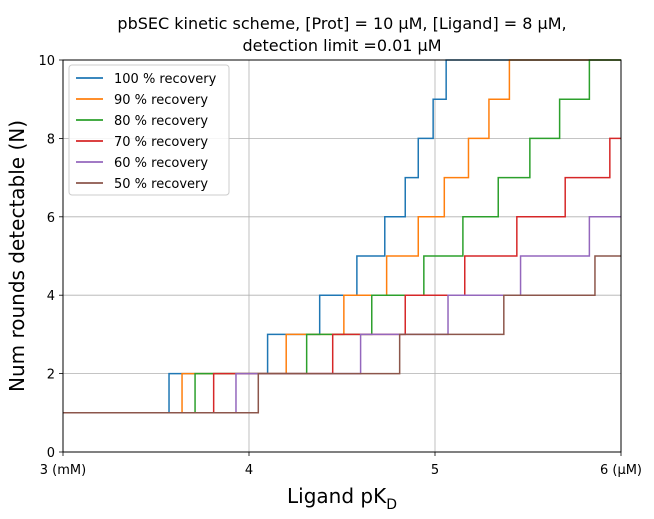  Describe the element at coordinates (17, 256) in the screenshot. I see `y-axis-label: Num rounds detectable (N)` at that location.